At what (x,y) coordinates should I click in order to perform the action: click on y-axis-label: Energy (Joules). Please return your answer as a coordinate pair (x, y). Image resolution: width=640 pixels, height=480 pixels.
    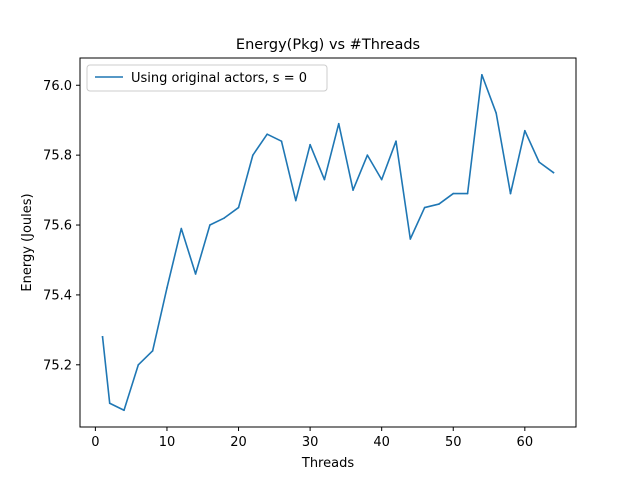
    Looking at the image, I should click on (27, 242).